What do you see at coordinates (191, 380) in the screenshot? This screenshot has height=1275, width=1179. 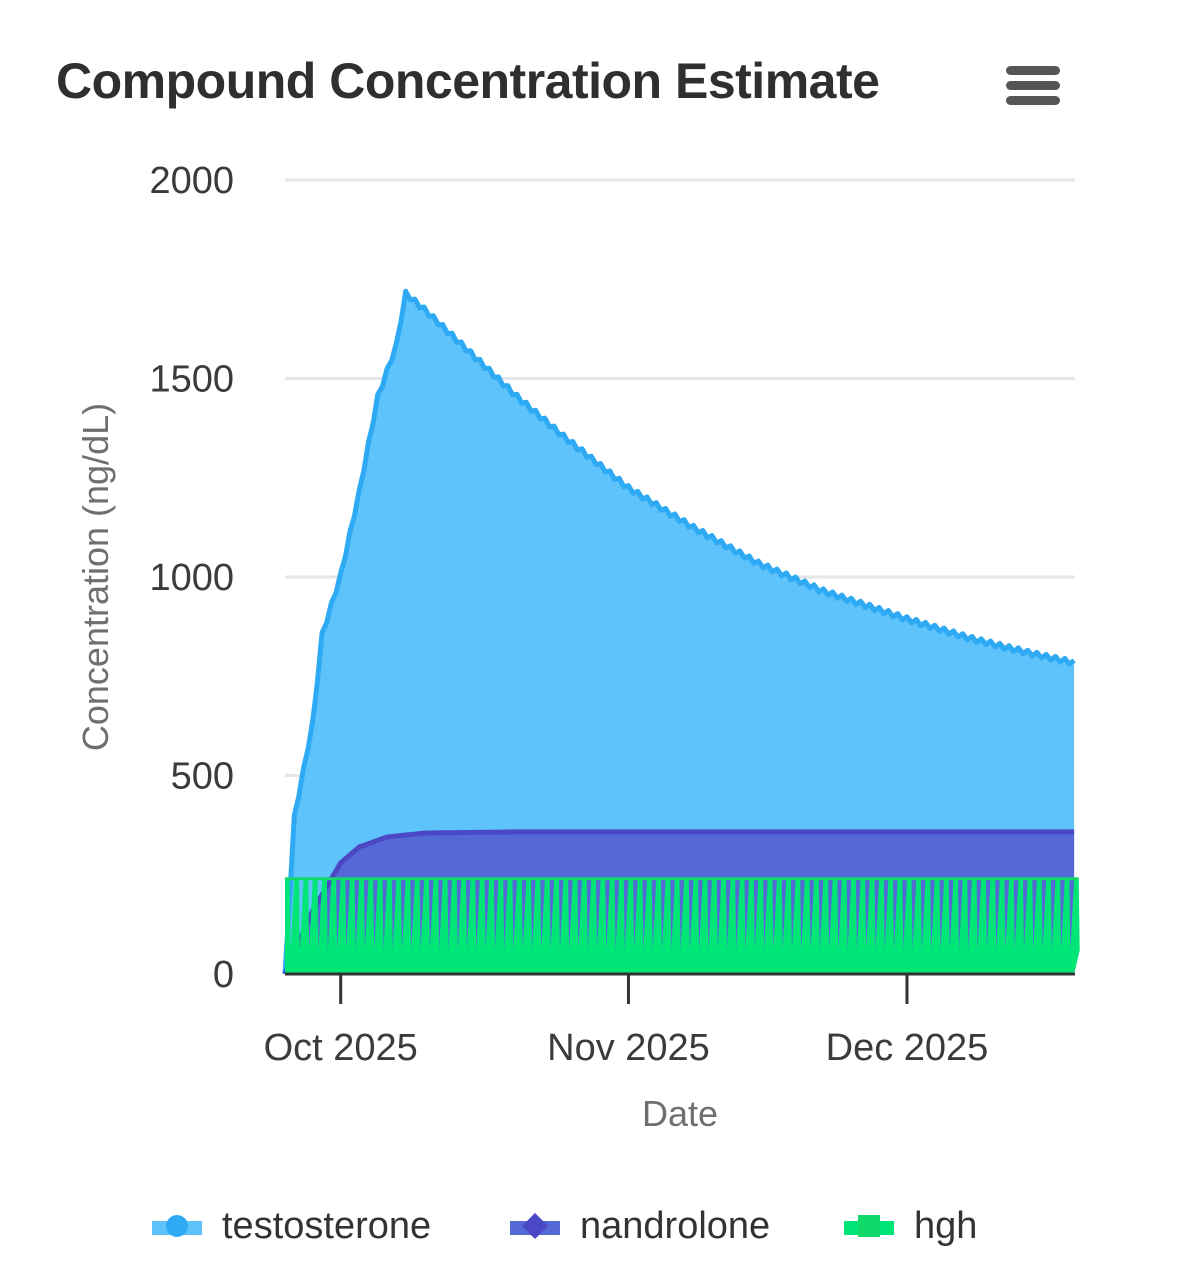 I see `y-tick-label: 1500` at bounding box center [191, 380].